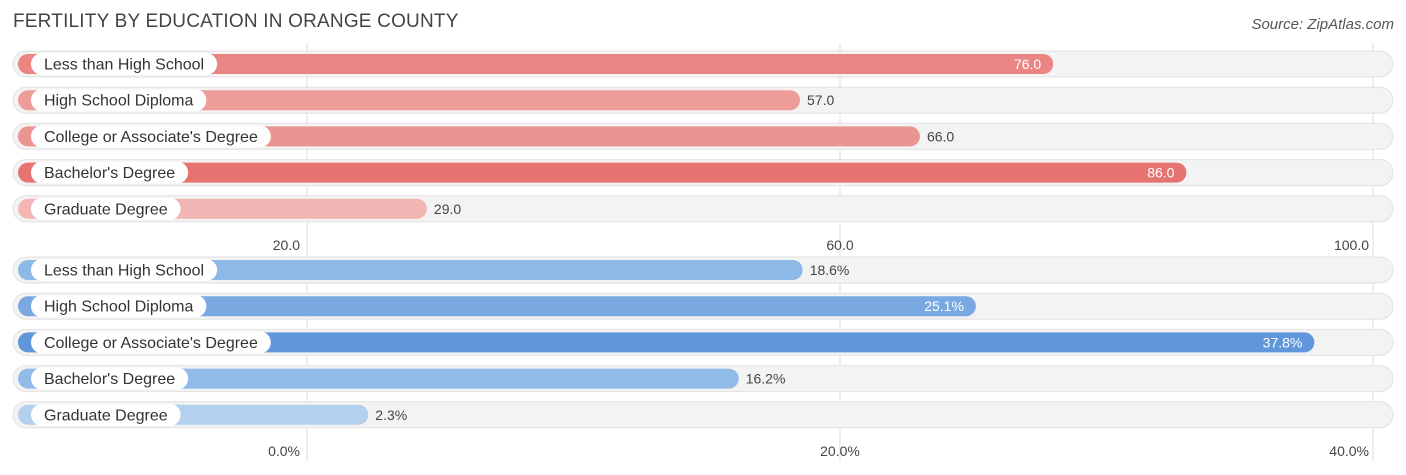 The width and height of the screenshot is (1406, 475). I want to click on value-label: 86.0, so click(1160, 173).